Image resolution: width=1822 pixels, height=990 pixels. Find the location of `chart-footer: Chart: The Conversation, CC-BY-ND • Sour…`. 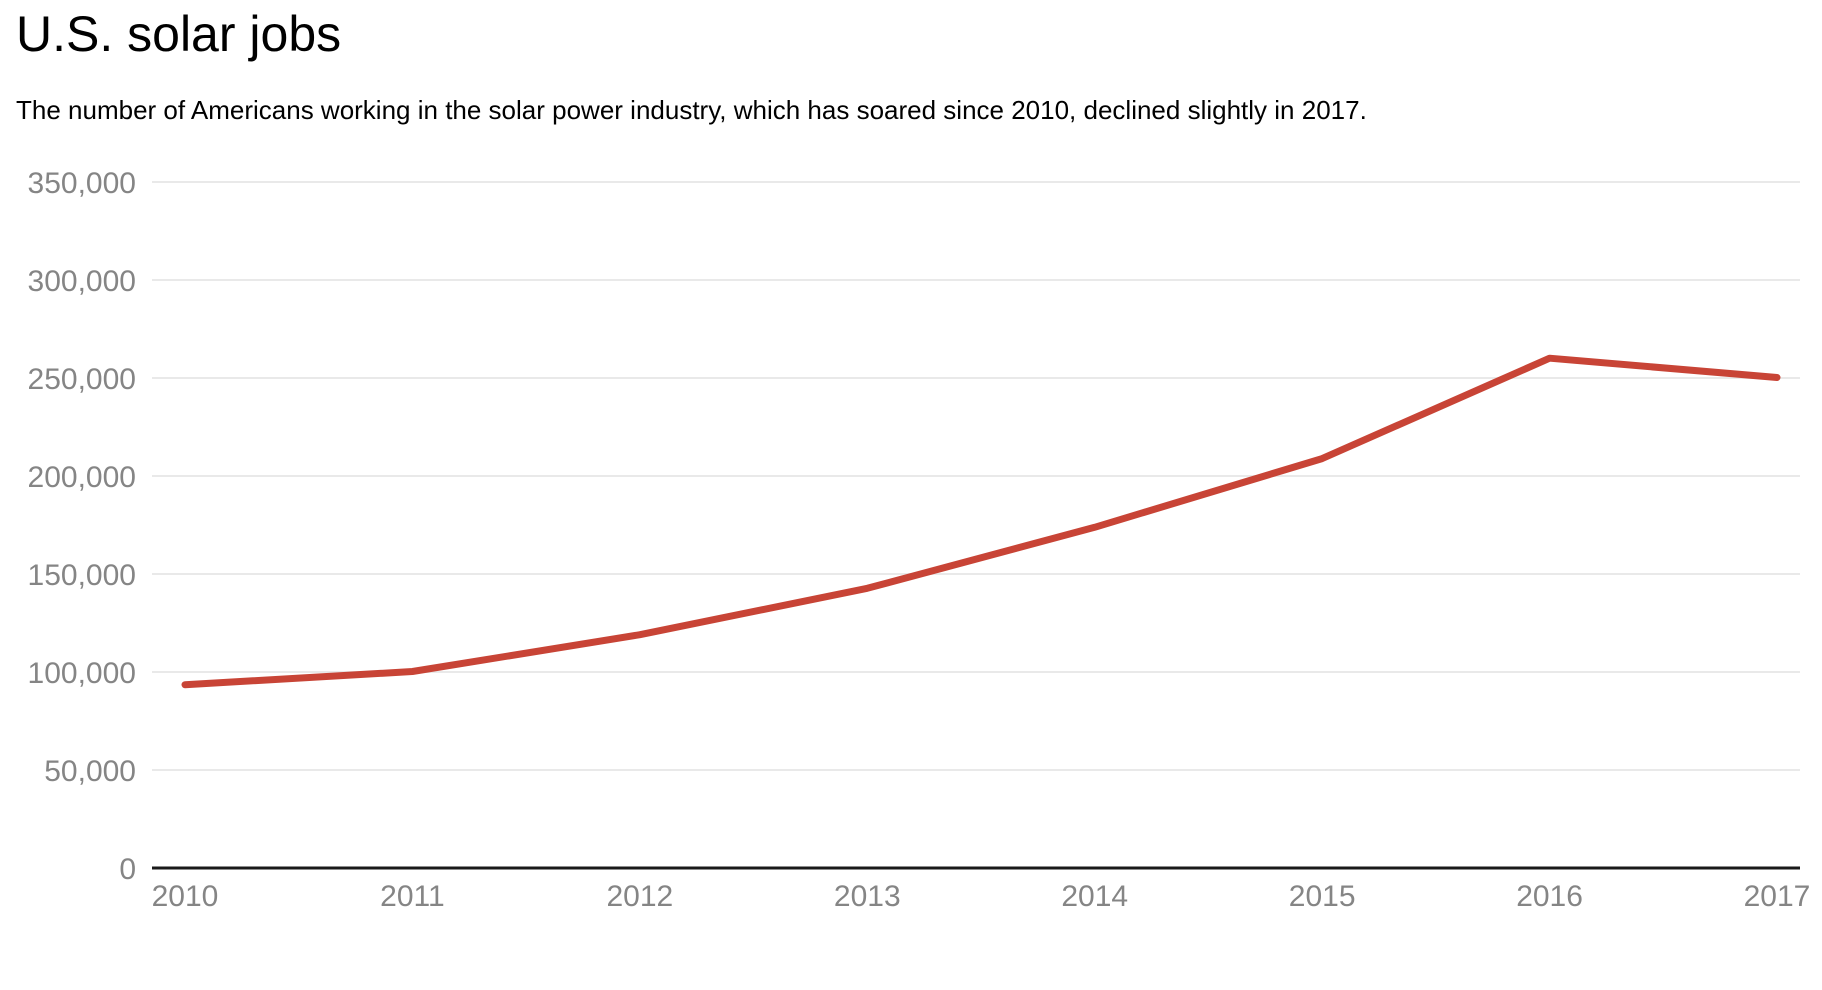

chart-footer: Chart: The Conversation, CC-BY-ND • Sour… is located at coordinates (491, 973).